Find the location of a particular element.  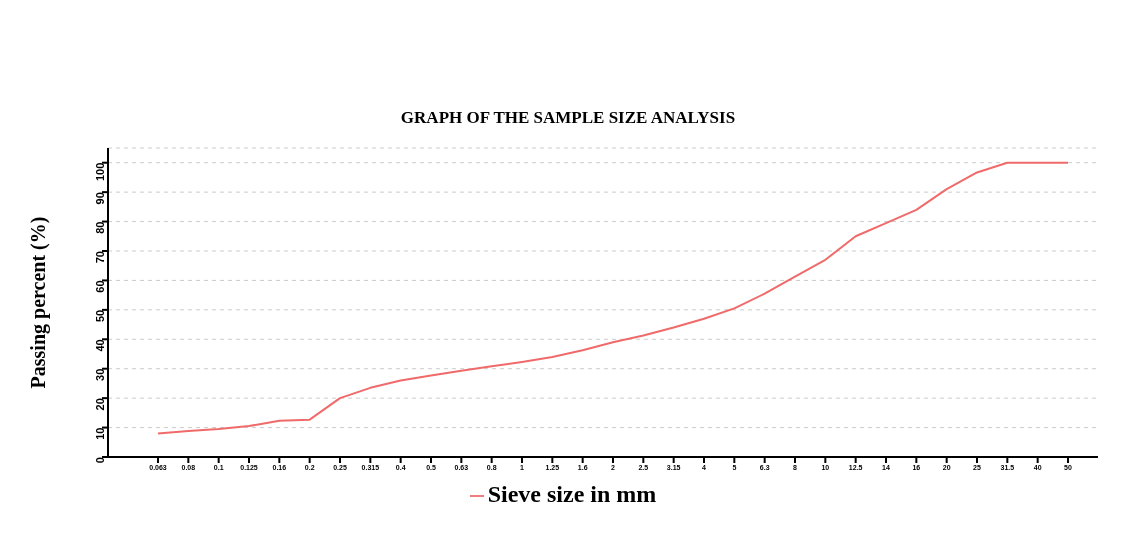

legend-label: Sieve size in mm is located at coordinates (572, 494).